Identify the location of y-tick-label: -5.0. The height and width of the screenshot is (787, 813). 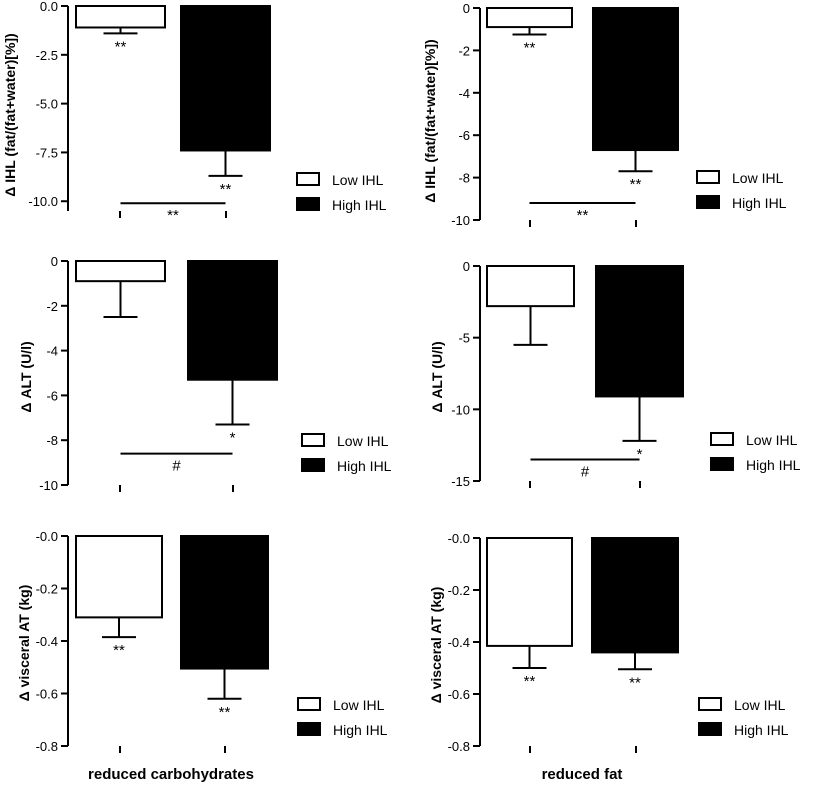
(47, 104).